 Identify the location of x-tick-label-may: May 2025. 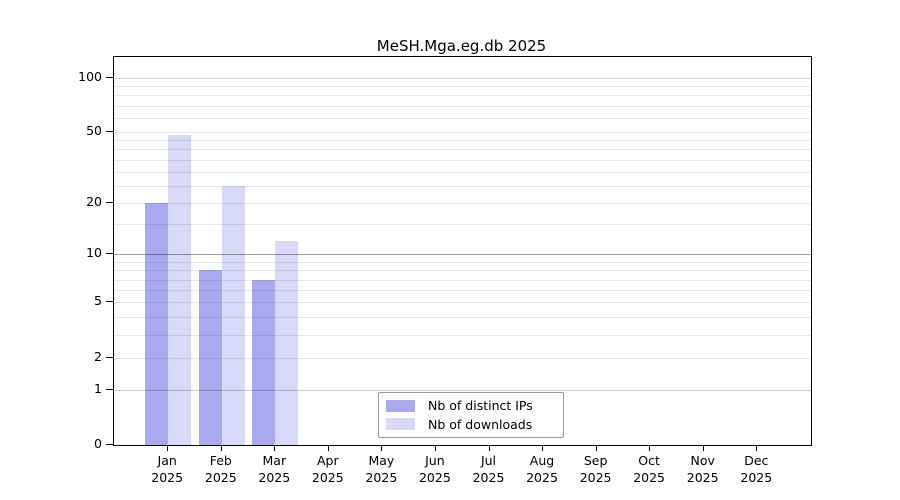
(381, 469).